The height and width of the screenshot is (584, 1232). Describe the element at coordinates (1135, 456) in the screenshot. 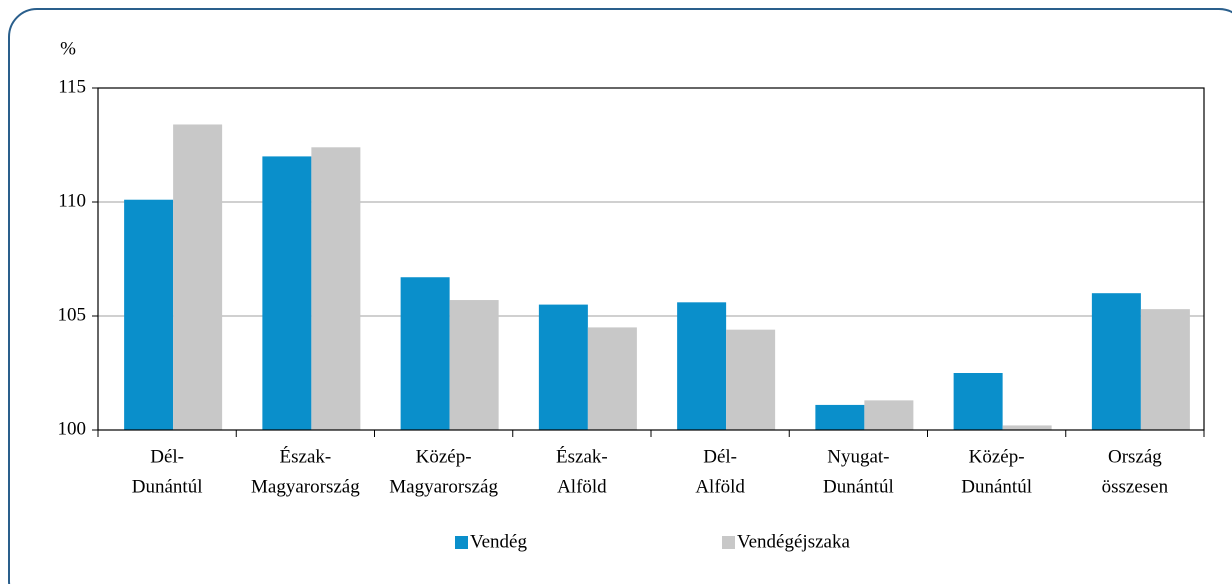

I see `x-tick-label: Ország` at that location.